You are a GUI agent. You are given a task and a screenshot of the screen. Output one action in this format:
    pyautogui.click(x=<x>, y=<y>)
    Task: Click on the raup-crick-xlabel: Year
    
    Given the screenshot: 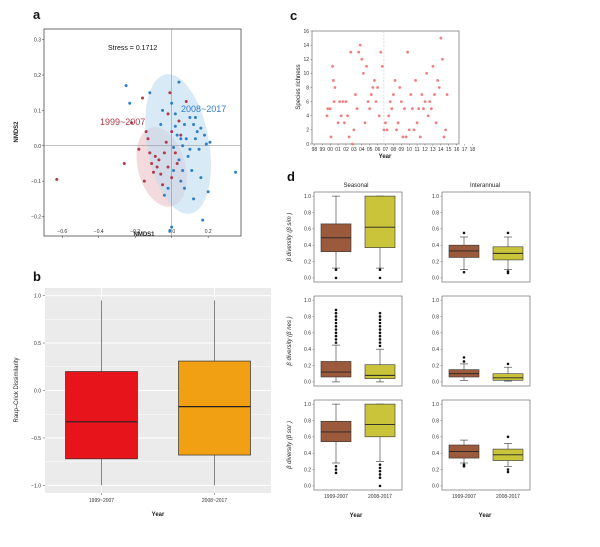 What is the action you would take?
    pyautogui.click(x=158, y=515)
    